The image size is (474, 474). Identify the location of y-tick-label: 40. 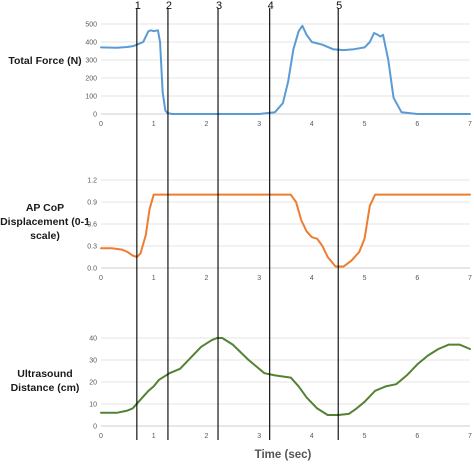
(93, 339).